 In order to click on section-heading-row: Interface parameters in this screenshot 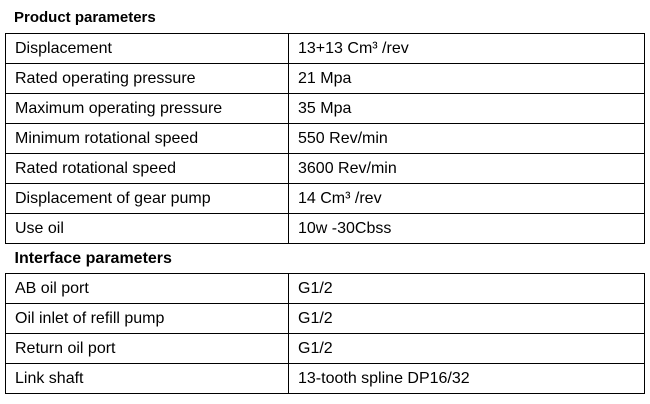, I will do `click(325, 258)`.